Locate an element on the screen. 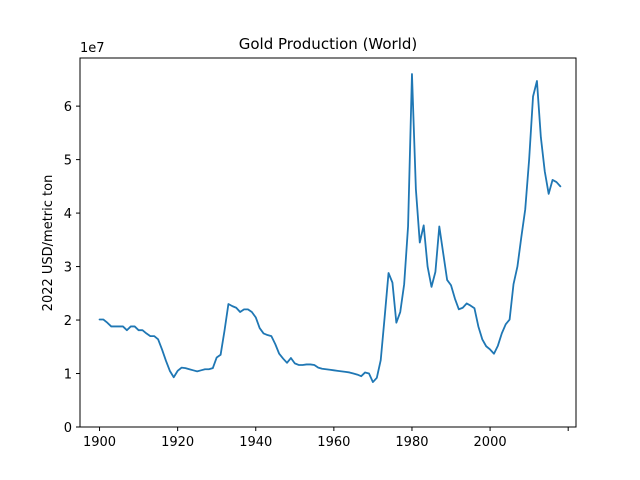 This screenshot has width=640, height=480. y-axis-ticks: 0 1 2 3 4 5 6 is located at coordinates (72, 268).